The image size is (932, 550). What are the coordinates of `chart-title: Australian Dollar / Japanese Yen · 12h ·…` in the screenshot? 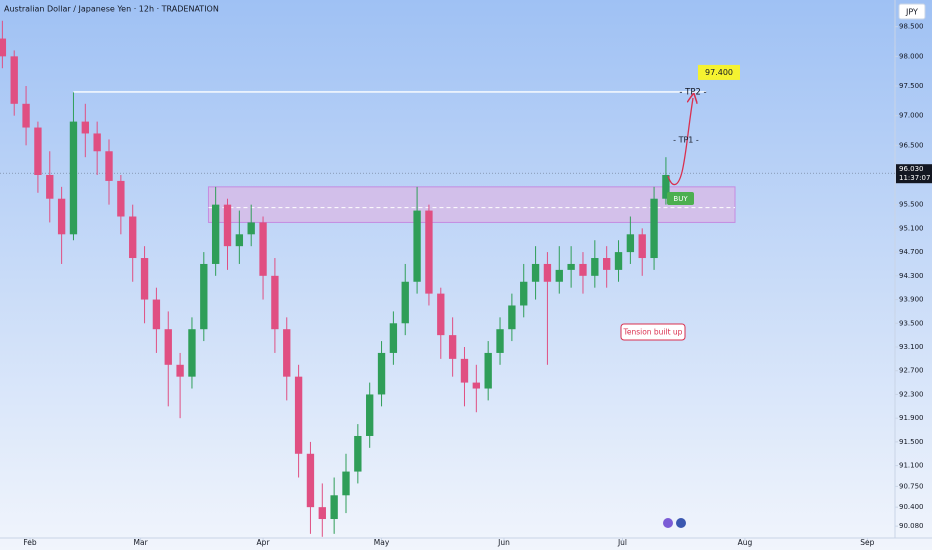 It's located at (111, 9).